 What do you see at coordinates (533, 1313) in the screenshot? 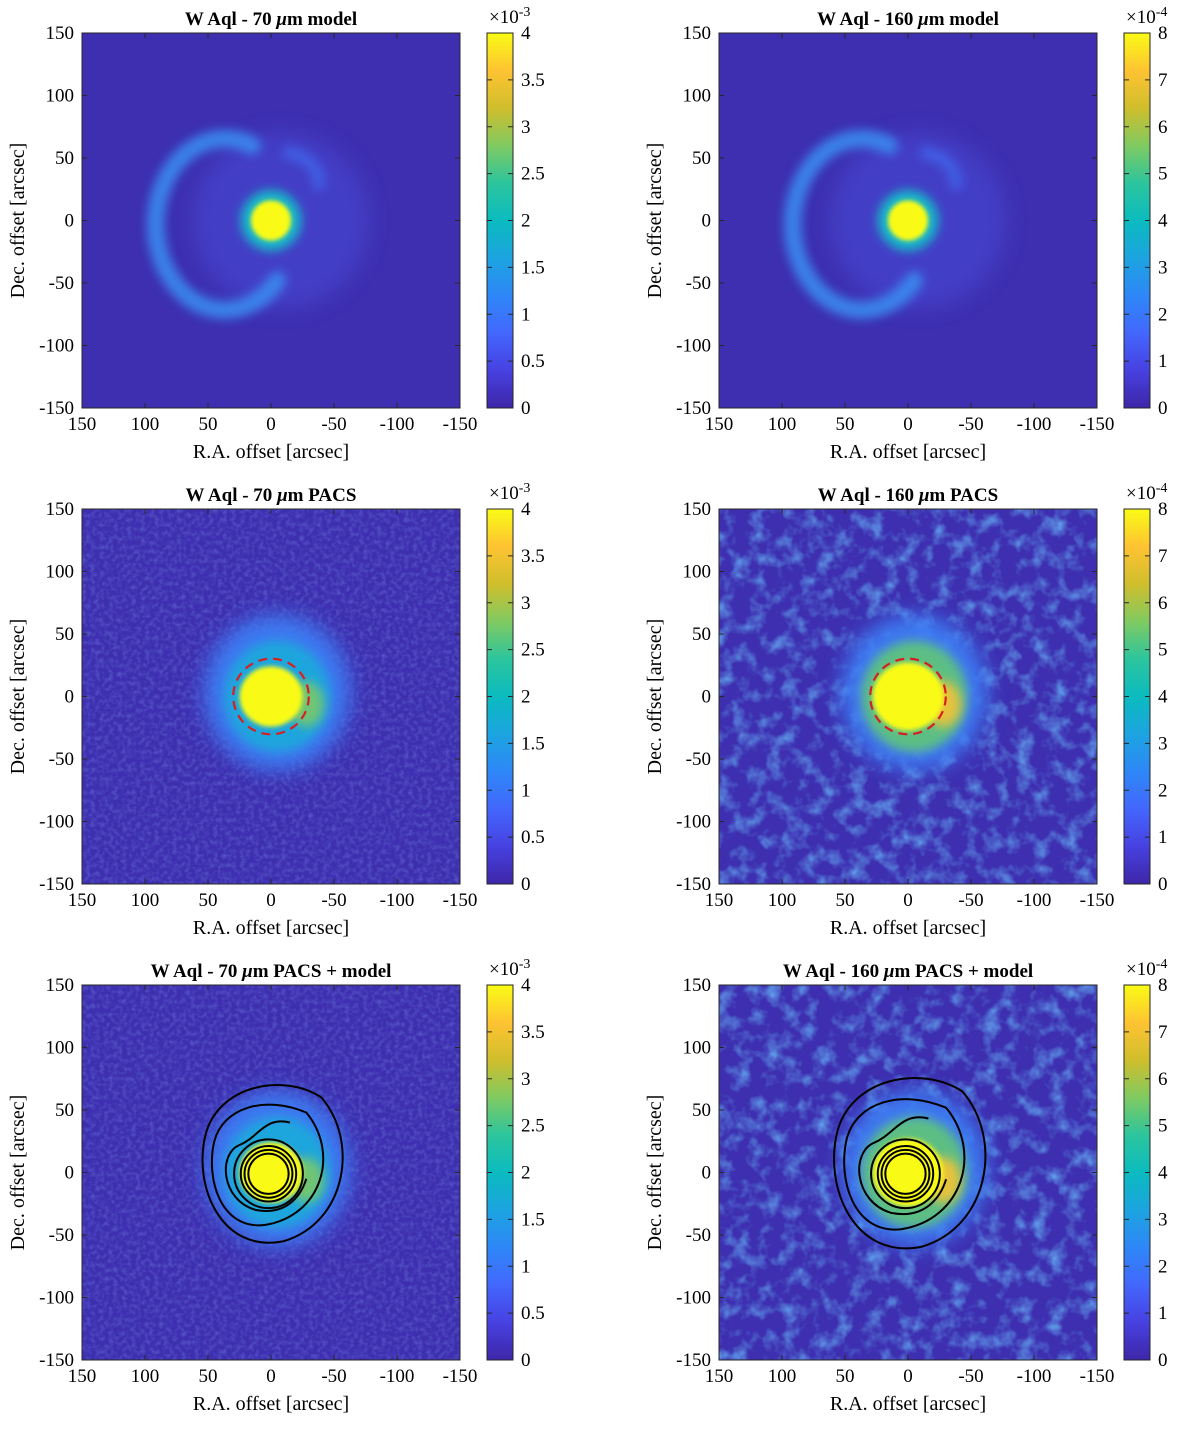
I see `colorbar-tick-label: 0.5` at bounding box center [533, 1313].